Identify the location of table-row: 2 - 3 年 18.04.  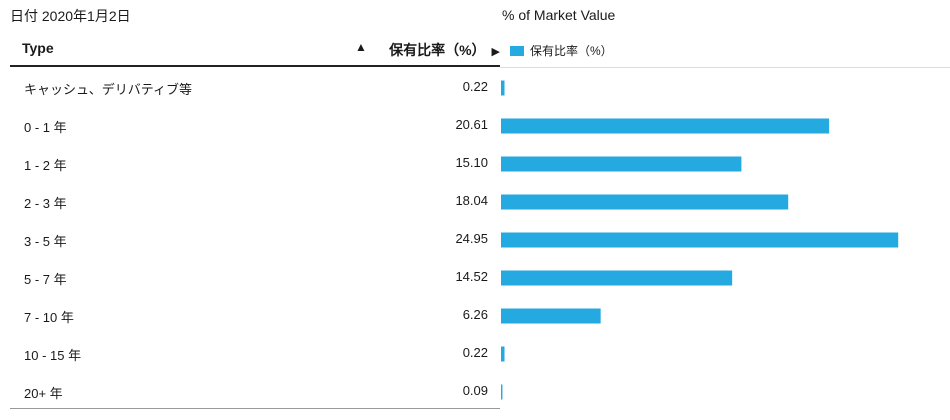
(250, 201).